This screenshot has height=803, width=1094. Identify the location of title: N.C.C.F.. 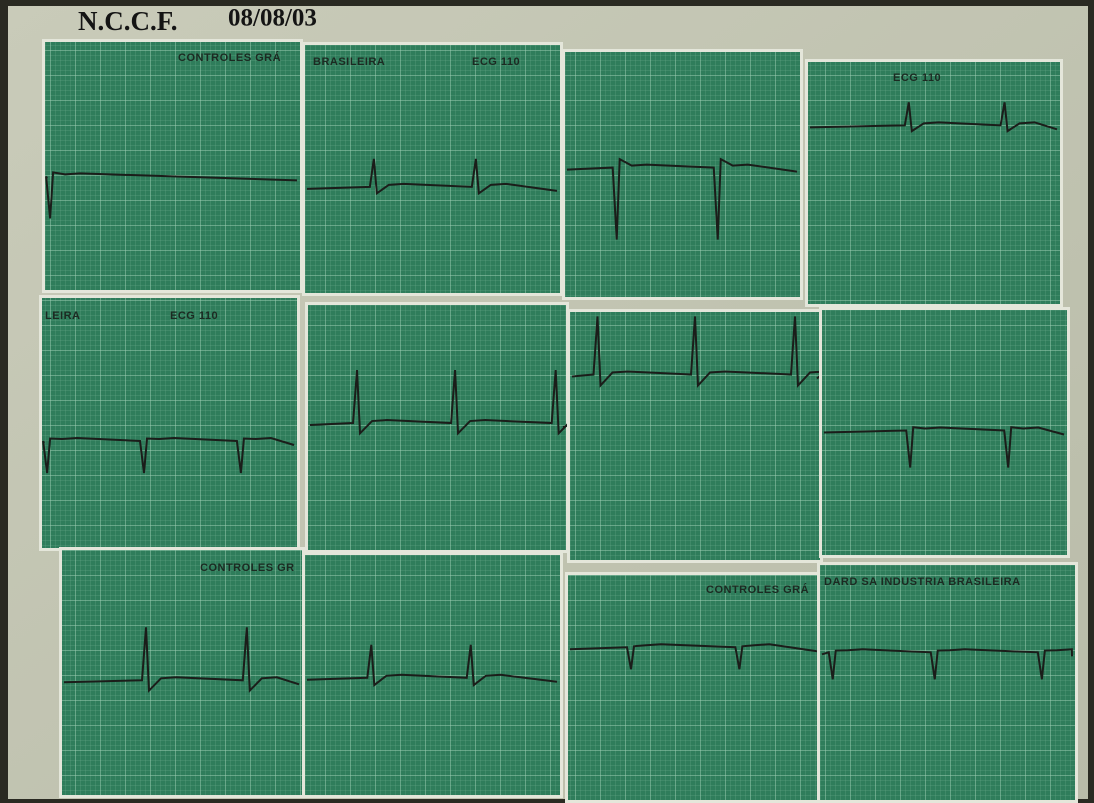
(128, 21).